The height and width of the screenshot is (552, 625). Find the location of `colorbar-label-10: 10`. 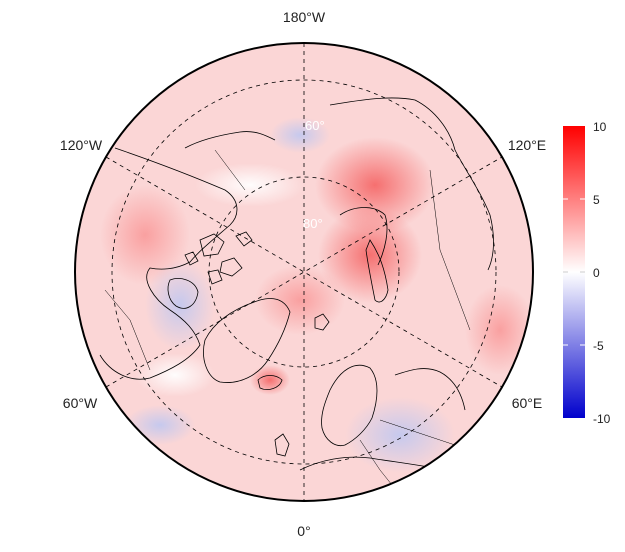

colorbar-label-10: 10 is located at coordinates (600, 127).